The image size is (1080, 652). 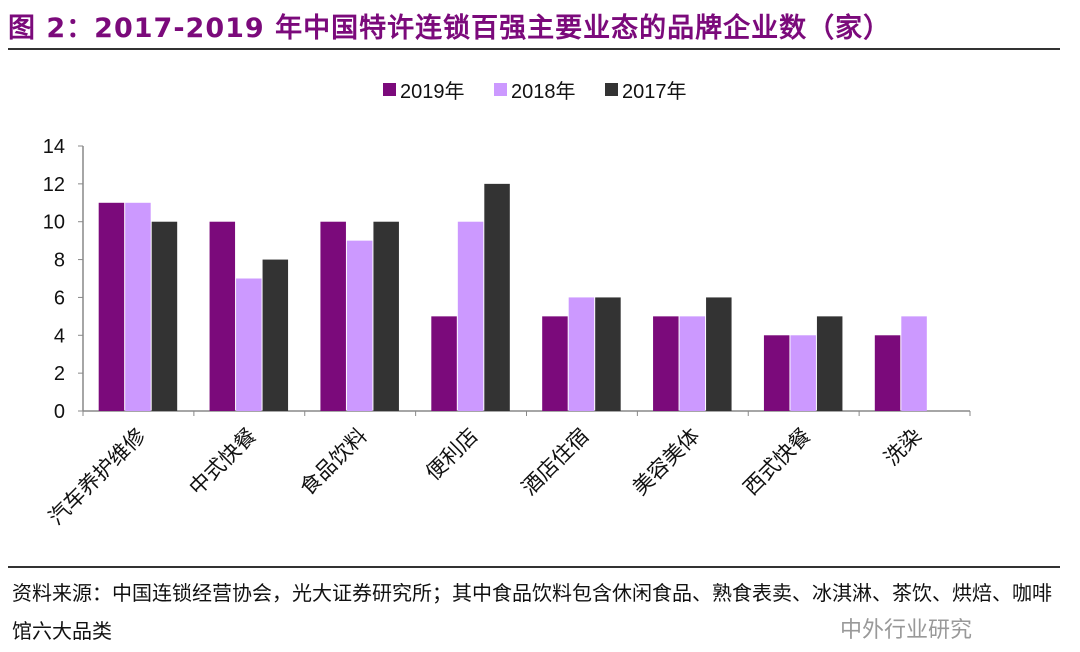 I want to click on x-tick-label: 洗染, so click(x=902, y=447).